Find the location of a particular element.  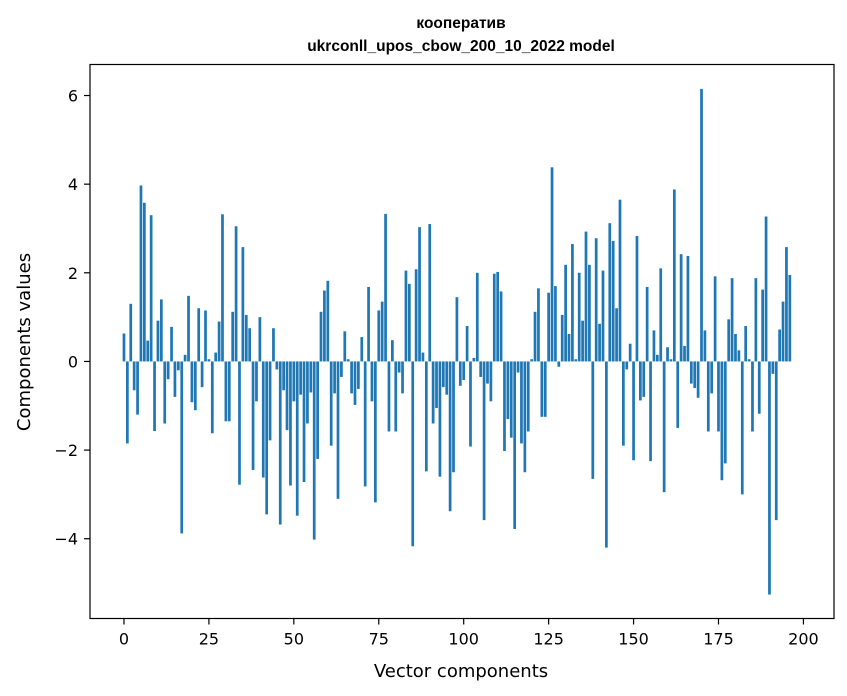

y-tick-label: 4 is located at coordinates (73, 184).